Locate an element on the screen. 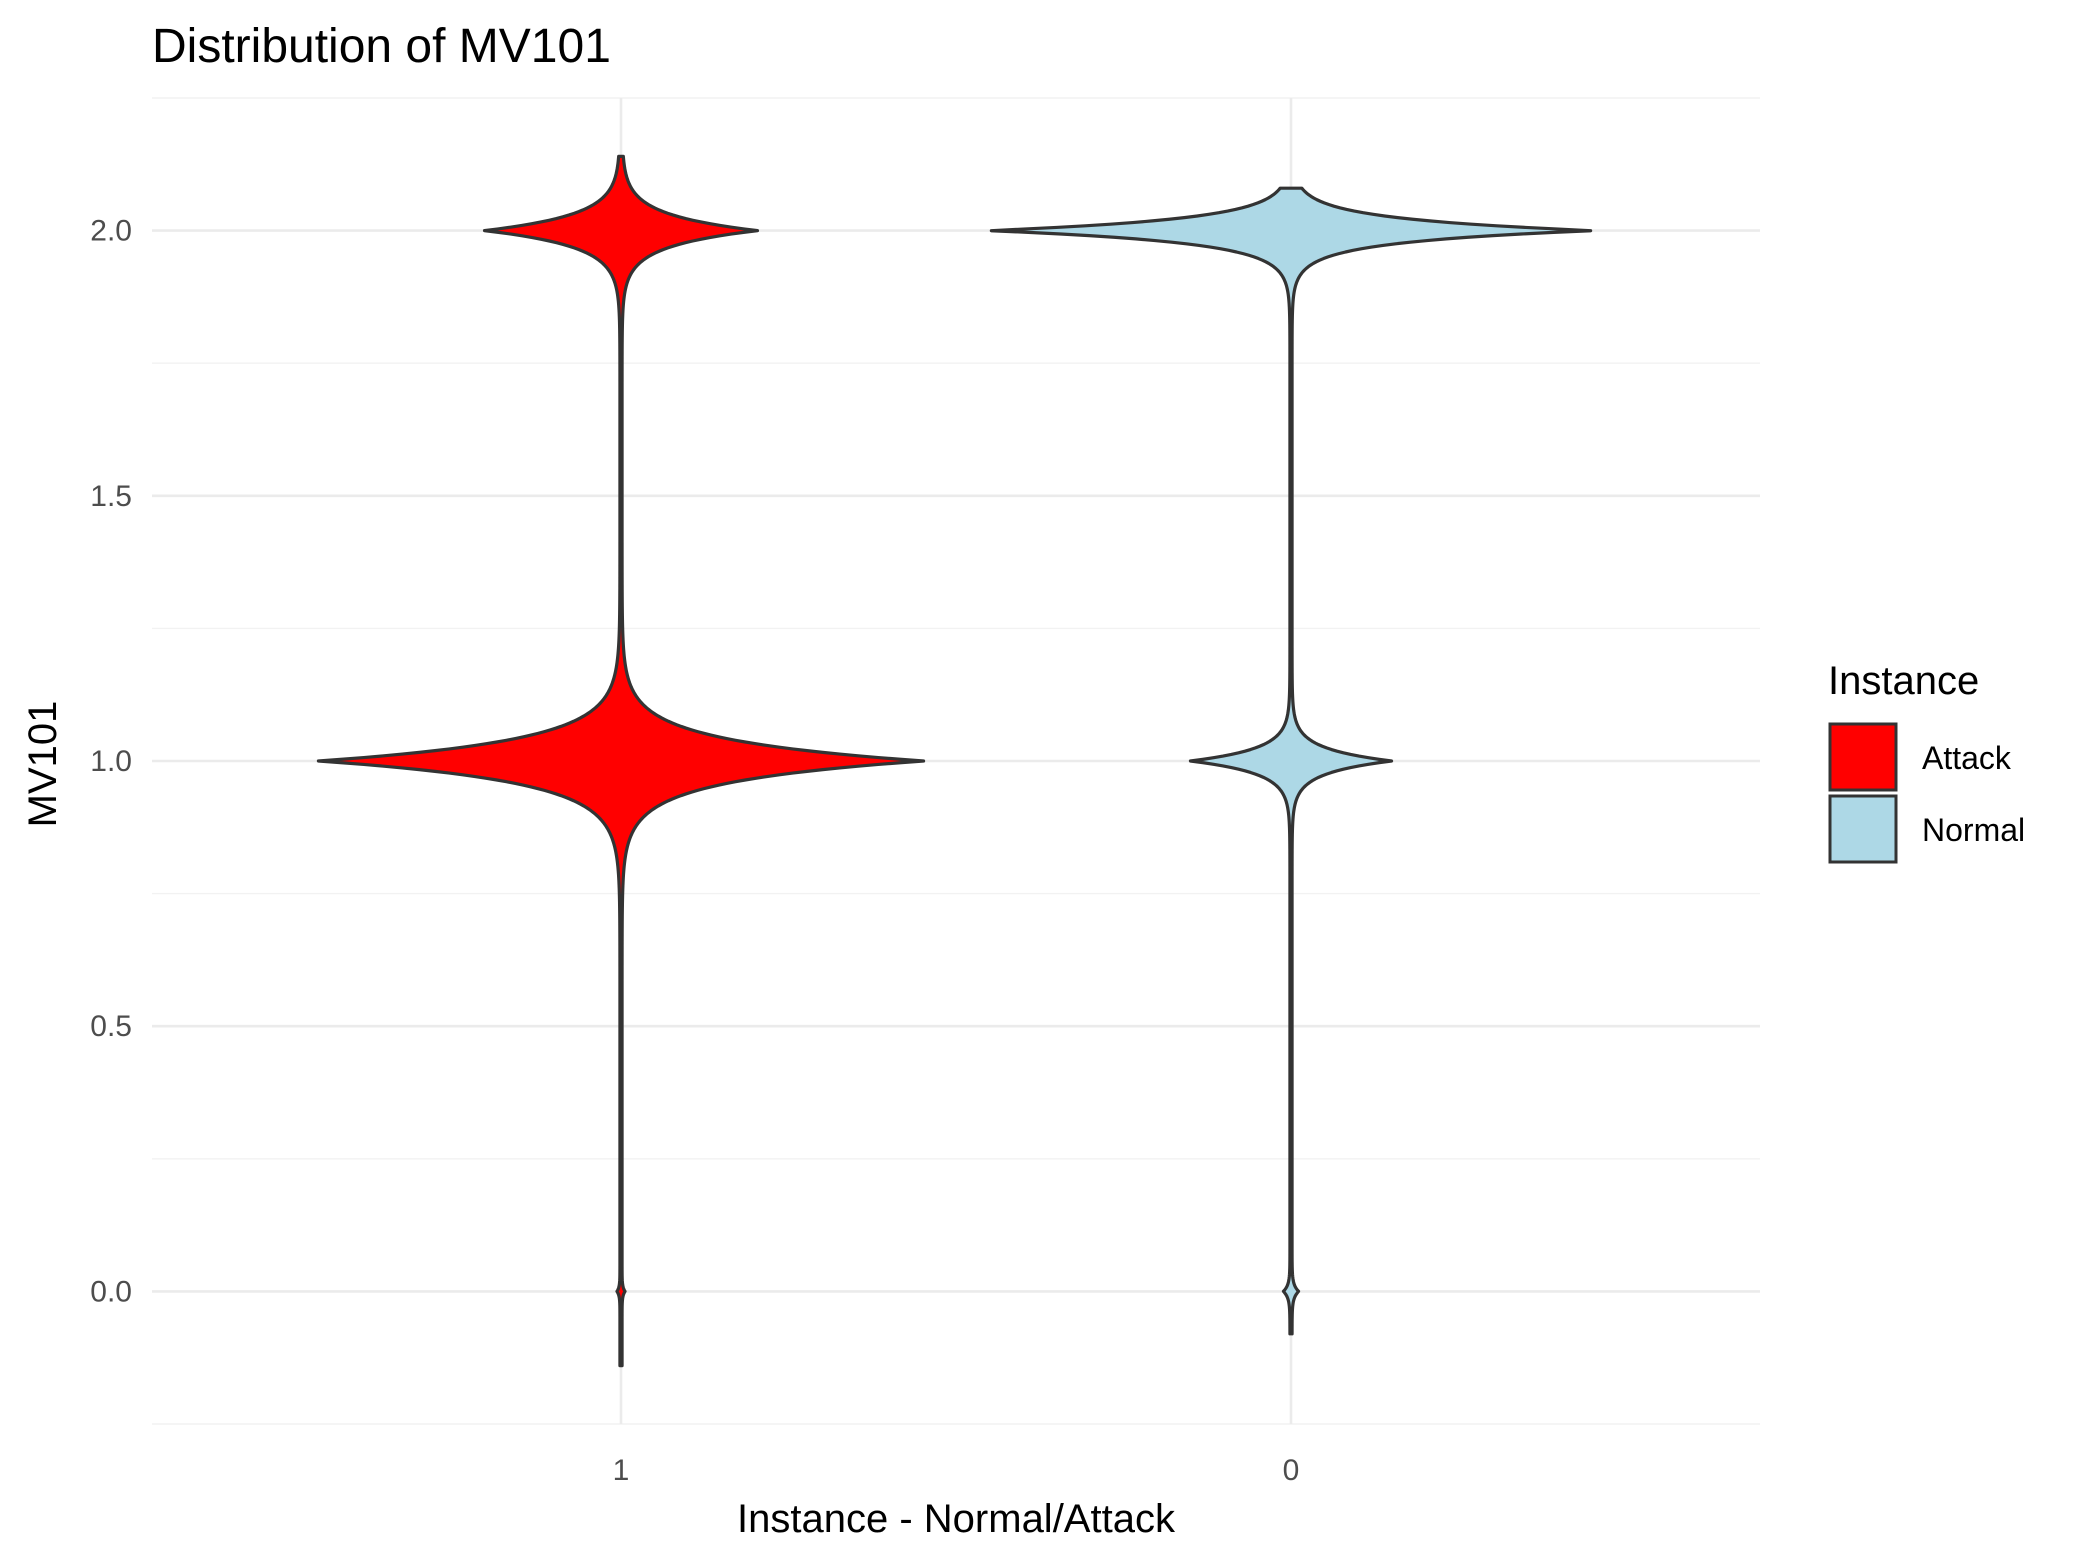  y-tick-label: 0.0 is located at coordinates (111, 1291).